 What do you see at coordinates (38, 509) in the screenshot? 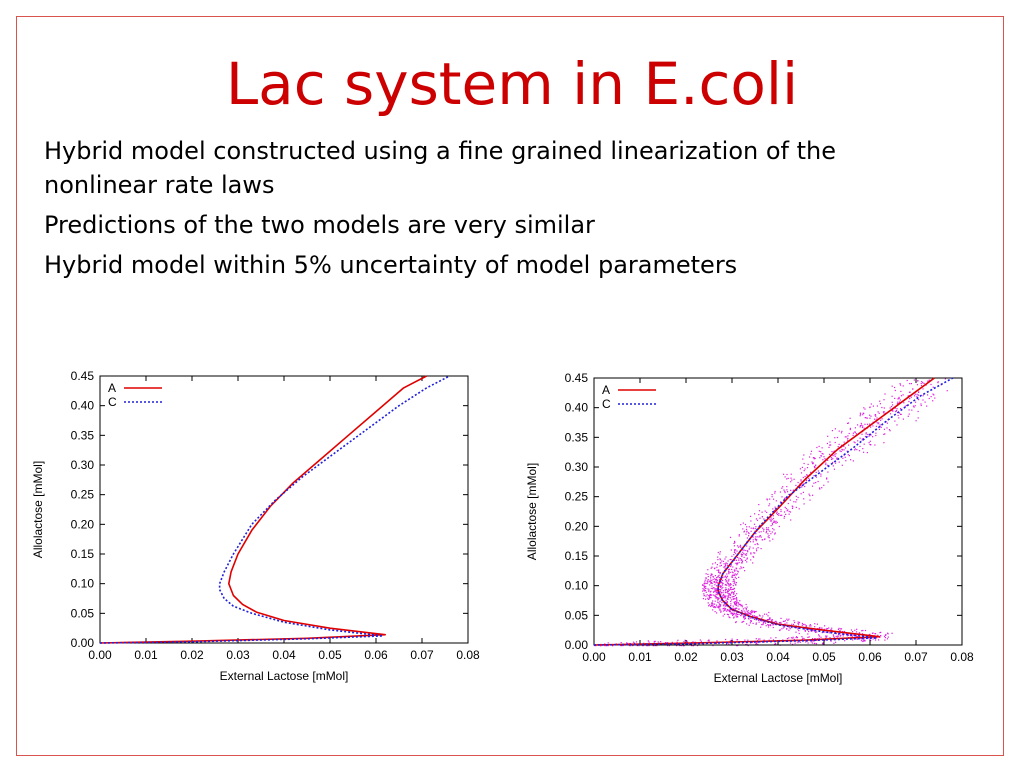
I see `y-axis-label: Allolactose [mMol]` at bounding box center [38, 509].